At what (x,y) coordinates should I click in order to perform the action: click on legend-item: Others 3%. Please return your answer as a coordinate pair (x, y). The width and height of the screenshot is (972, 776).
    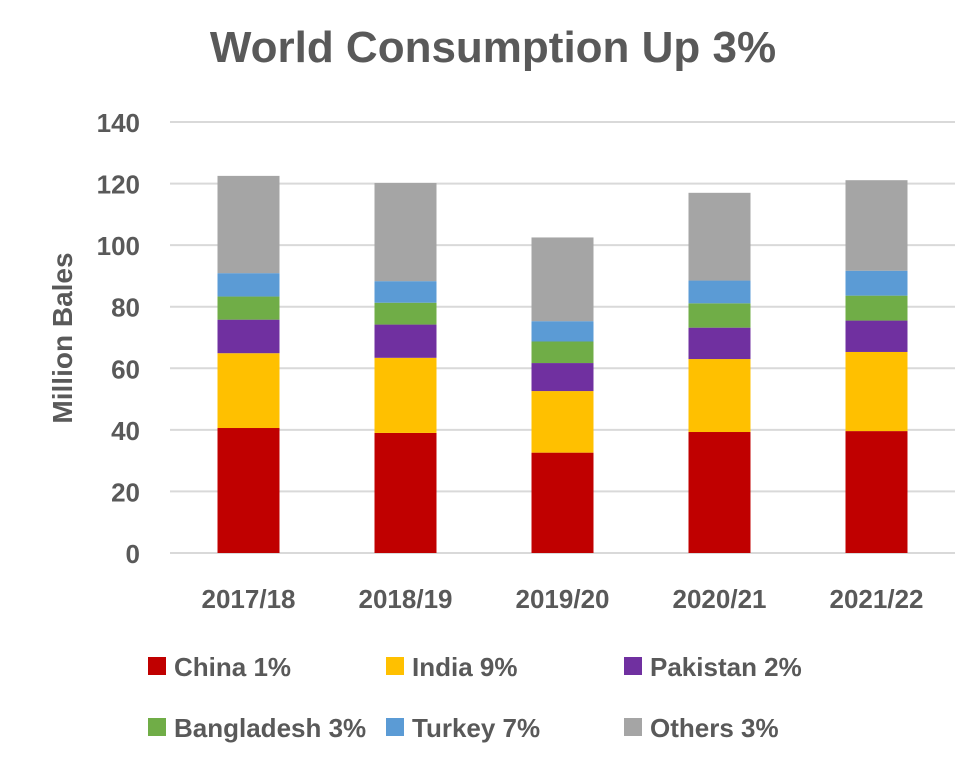
    Looking at the image, I should click on (701, 728).